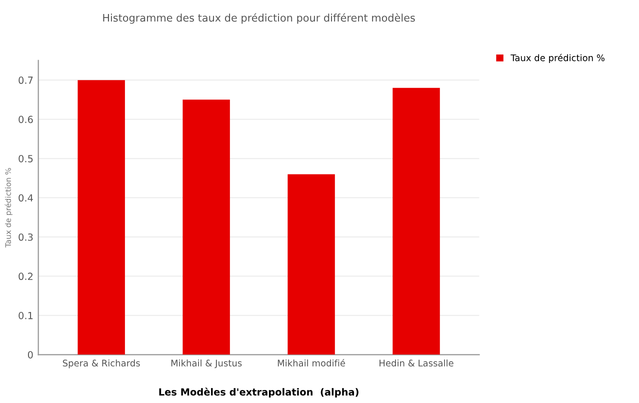  I want to click on x-tick-label: Hedin & Lassalle, so click(417, 363).